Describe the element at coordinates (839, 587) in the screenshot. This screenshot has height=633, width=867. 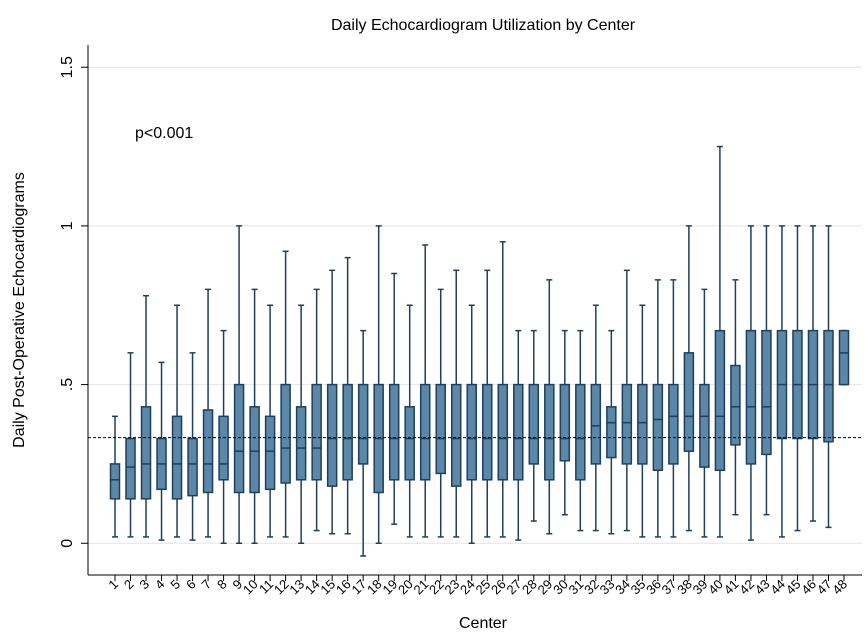
I see `x-tick-label: 48` at that location.